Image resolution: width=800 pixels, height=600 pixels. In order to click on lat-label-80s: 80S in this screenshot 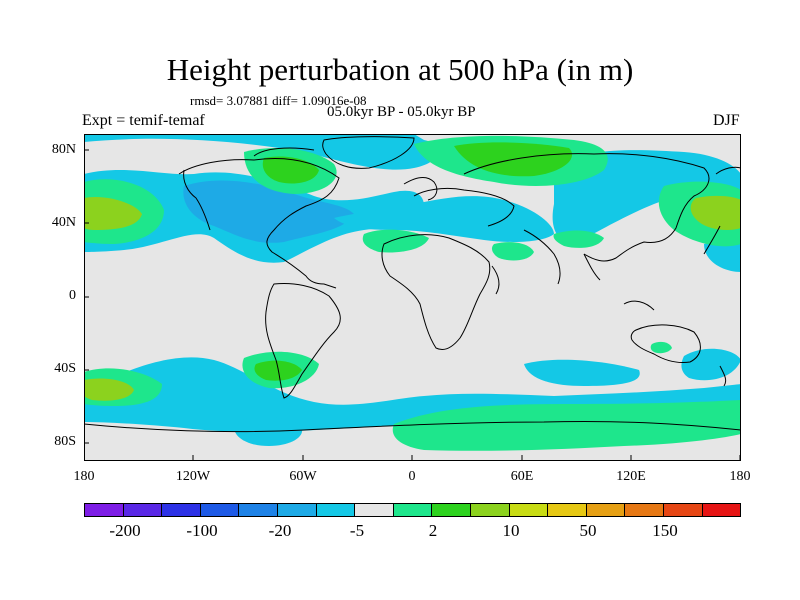, I will do `click(65, 441)`.